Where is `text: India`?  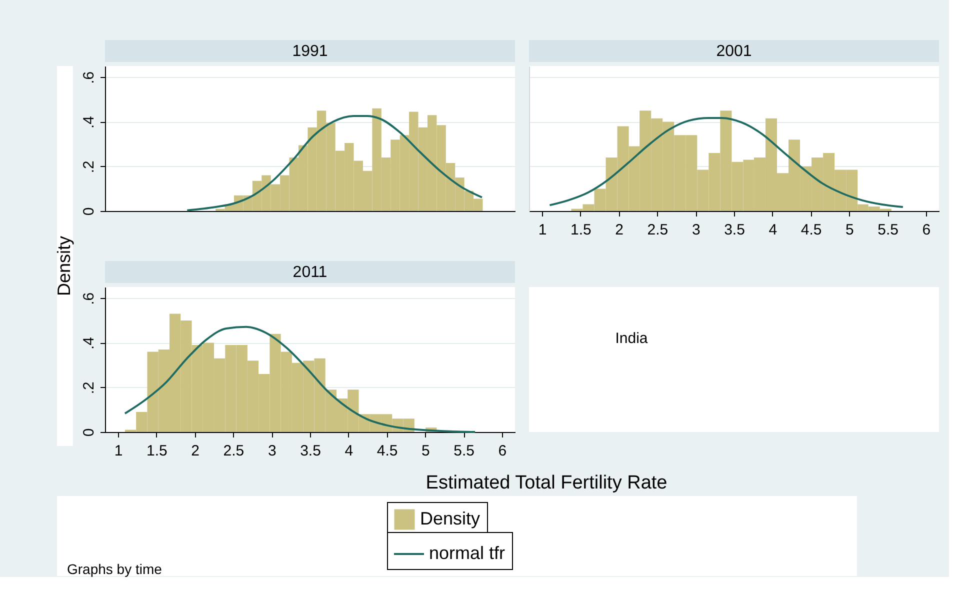
text: India is located at coordinates (631, 338).